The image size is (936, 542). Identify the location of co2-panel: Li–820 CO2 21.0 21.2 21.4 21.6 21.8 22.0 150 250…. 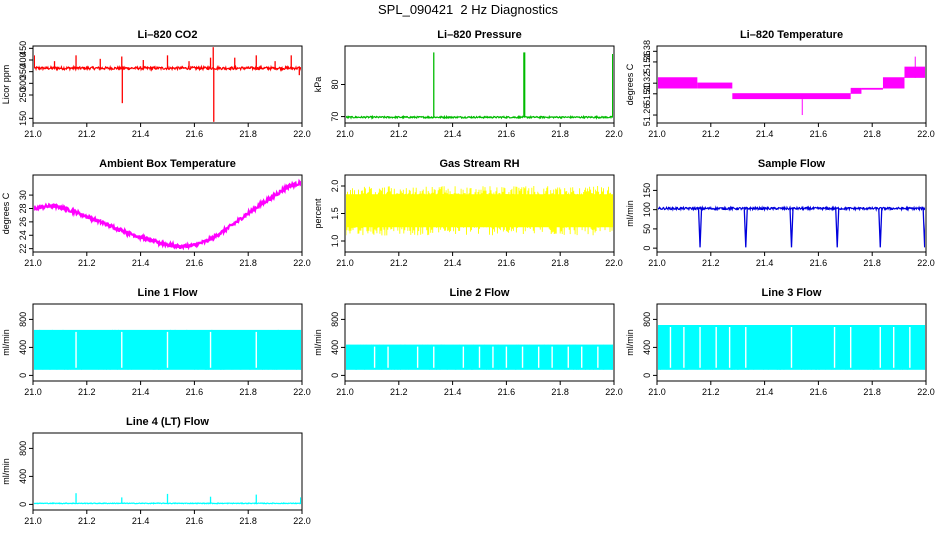
(156, 90).